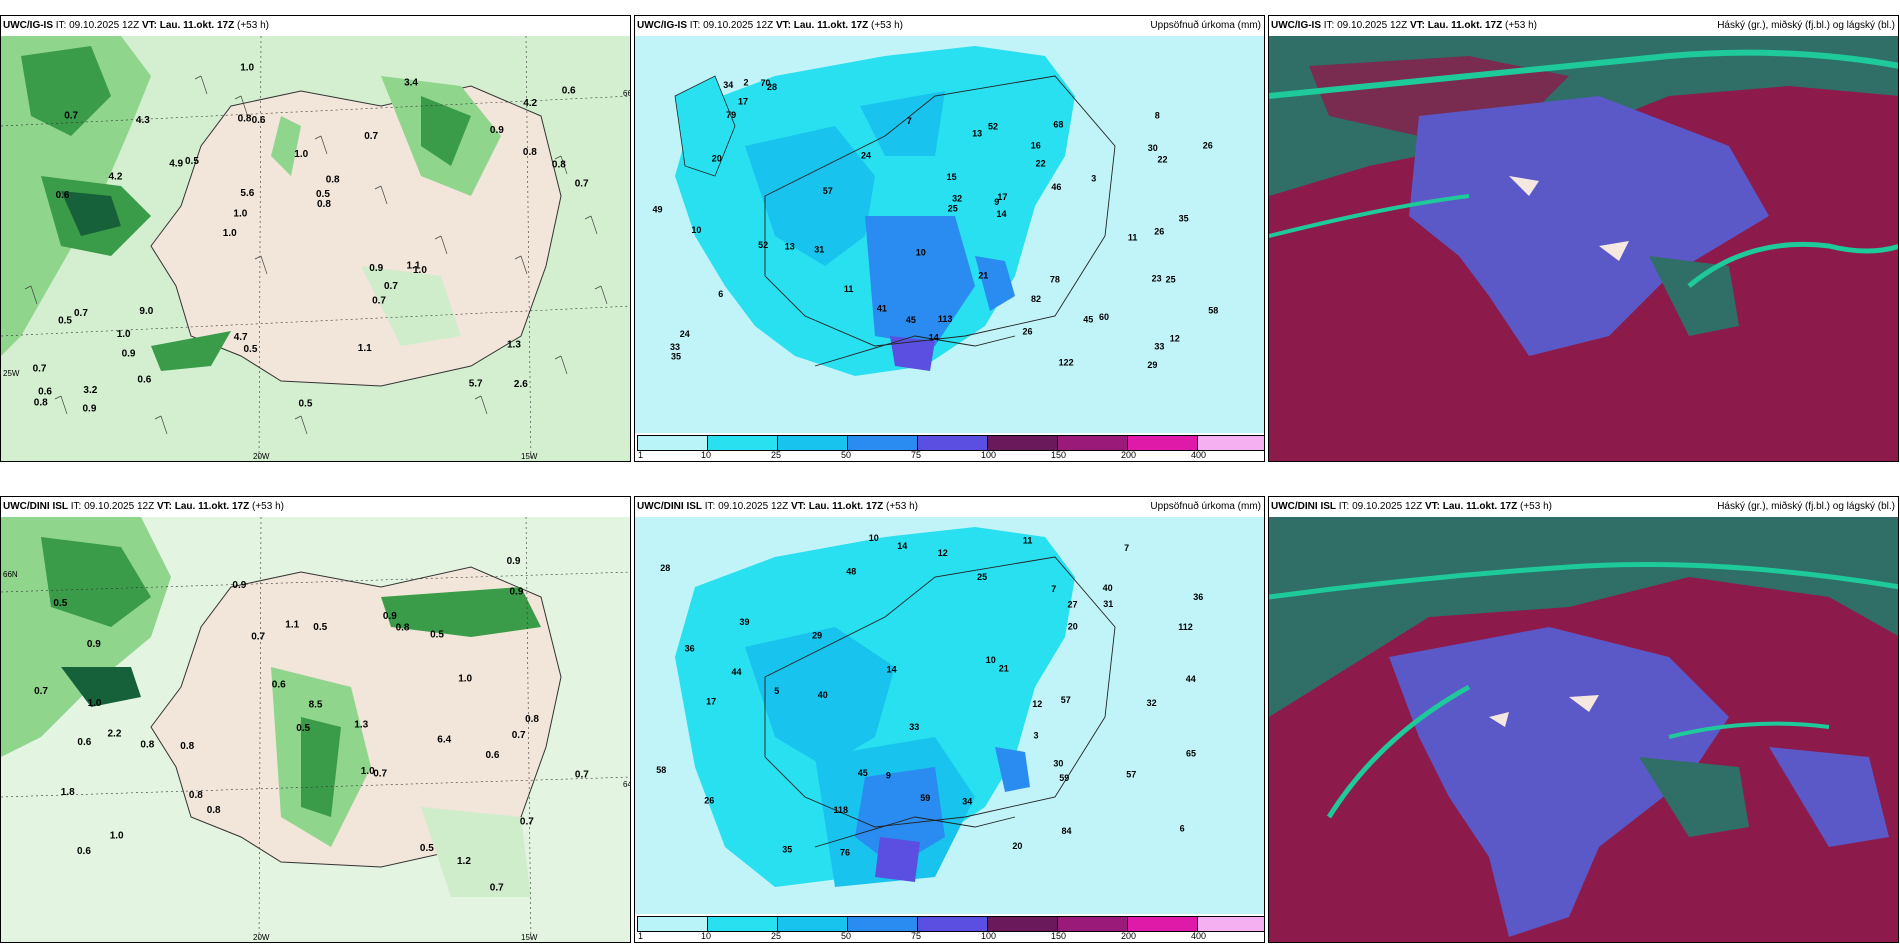  I want to click on value-label: 1.1, so click(292, 624).